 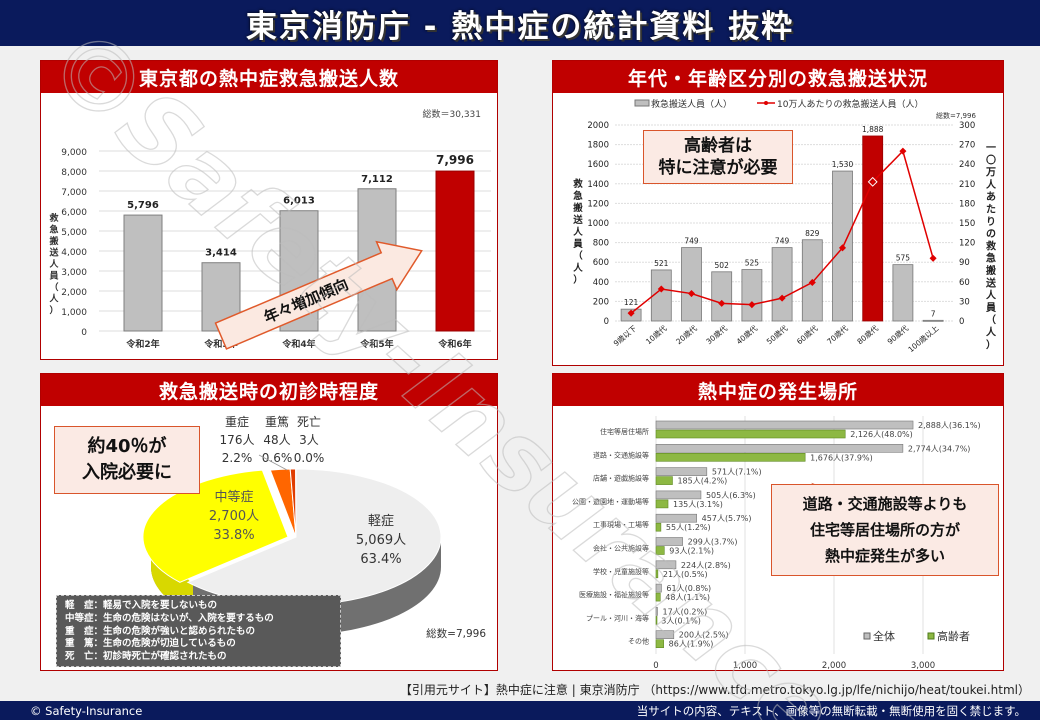 I want to click on page-title: 東京消防庁 - 熱中症の統計資料 抜粋, so click(x=520, y=26).